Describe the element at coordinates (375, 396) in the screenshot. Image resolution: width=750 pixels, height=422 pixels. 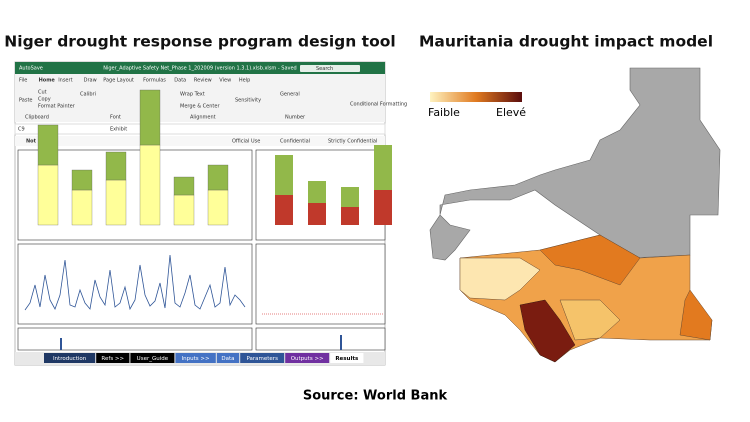
I see `source: Source: World Bank` at that location.